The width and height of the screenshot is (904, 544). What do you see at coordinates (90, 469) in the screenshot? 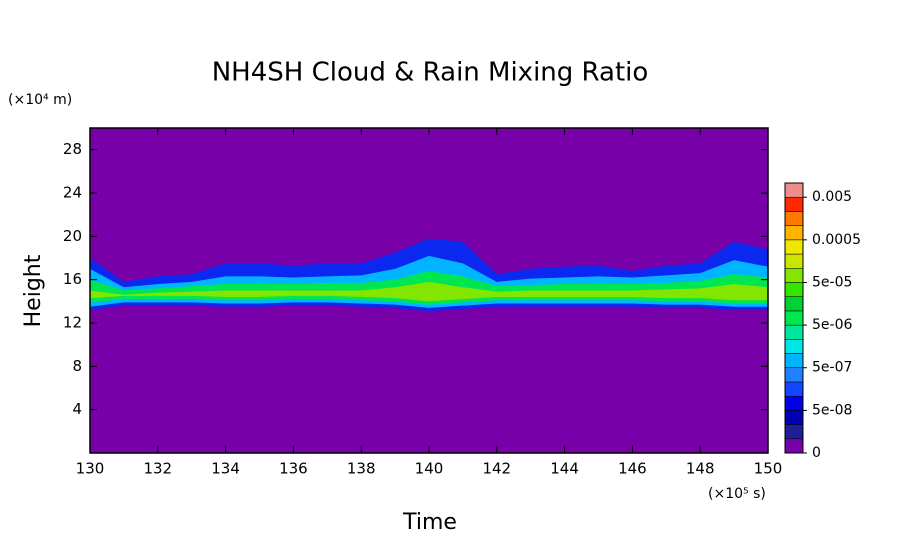
I see `x-tick-label: 130` at bounding box center [90, 469].